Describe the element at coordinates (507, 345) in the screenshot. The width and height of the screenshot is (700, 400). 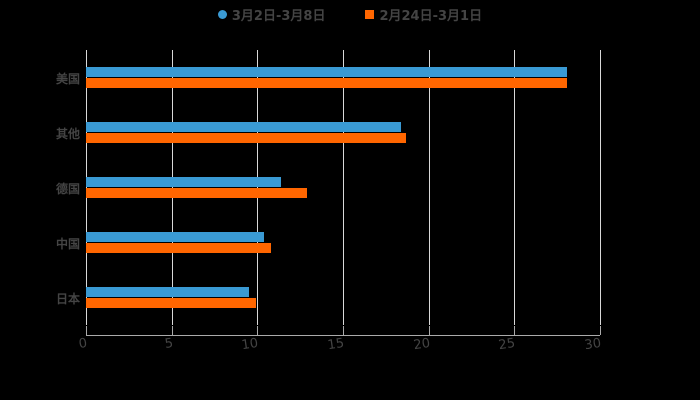
I see `x-tick-label: 25` at that location.